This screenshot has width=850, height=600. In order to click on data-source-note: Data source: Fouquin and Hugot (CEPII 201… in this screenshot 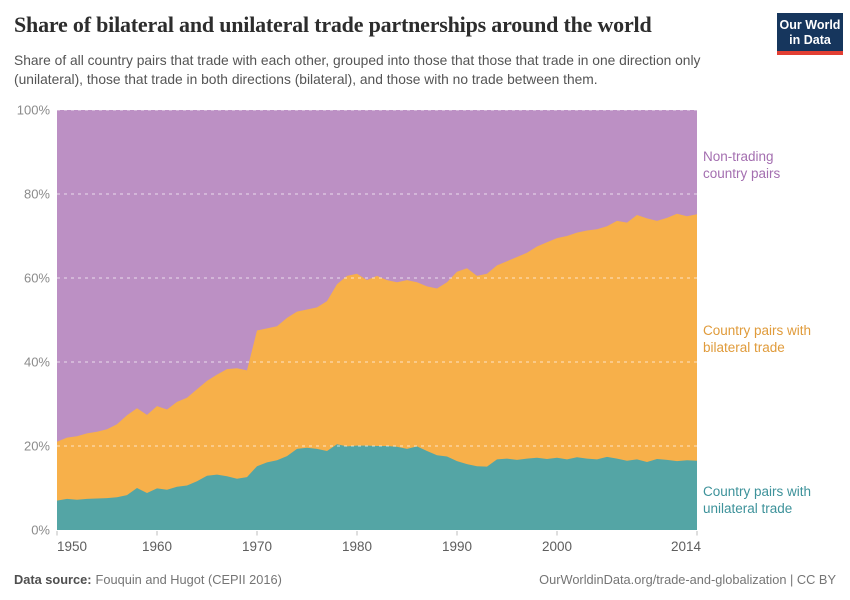, I will do `click(148, 579)`.